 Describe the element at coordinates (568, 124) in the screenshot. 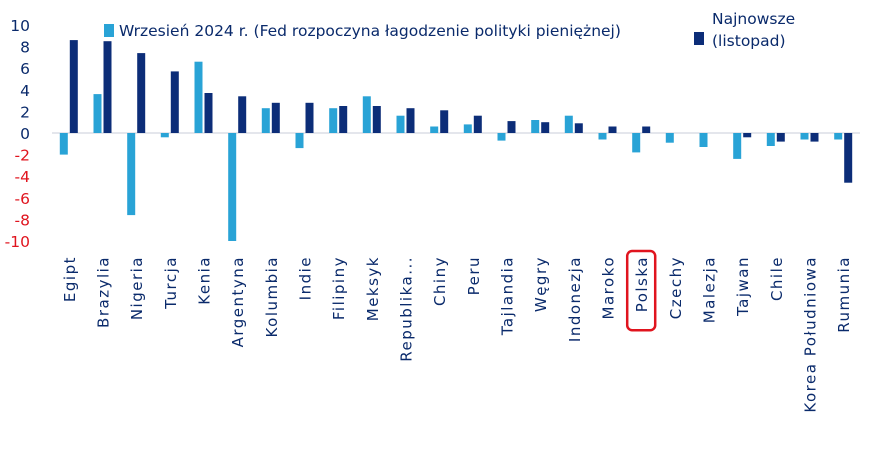

I see `bar-september-indonezja` at that location.